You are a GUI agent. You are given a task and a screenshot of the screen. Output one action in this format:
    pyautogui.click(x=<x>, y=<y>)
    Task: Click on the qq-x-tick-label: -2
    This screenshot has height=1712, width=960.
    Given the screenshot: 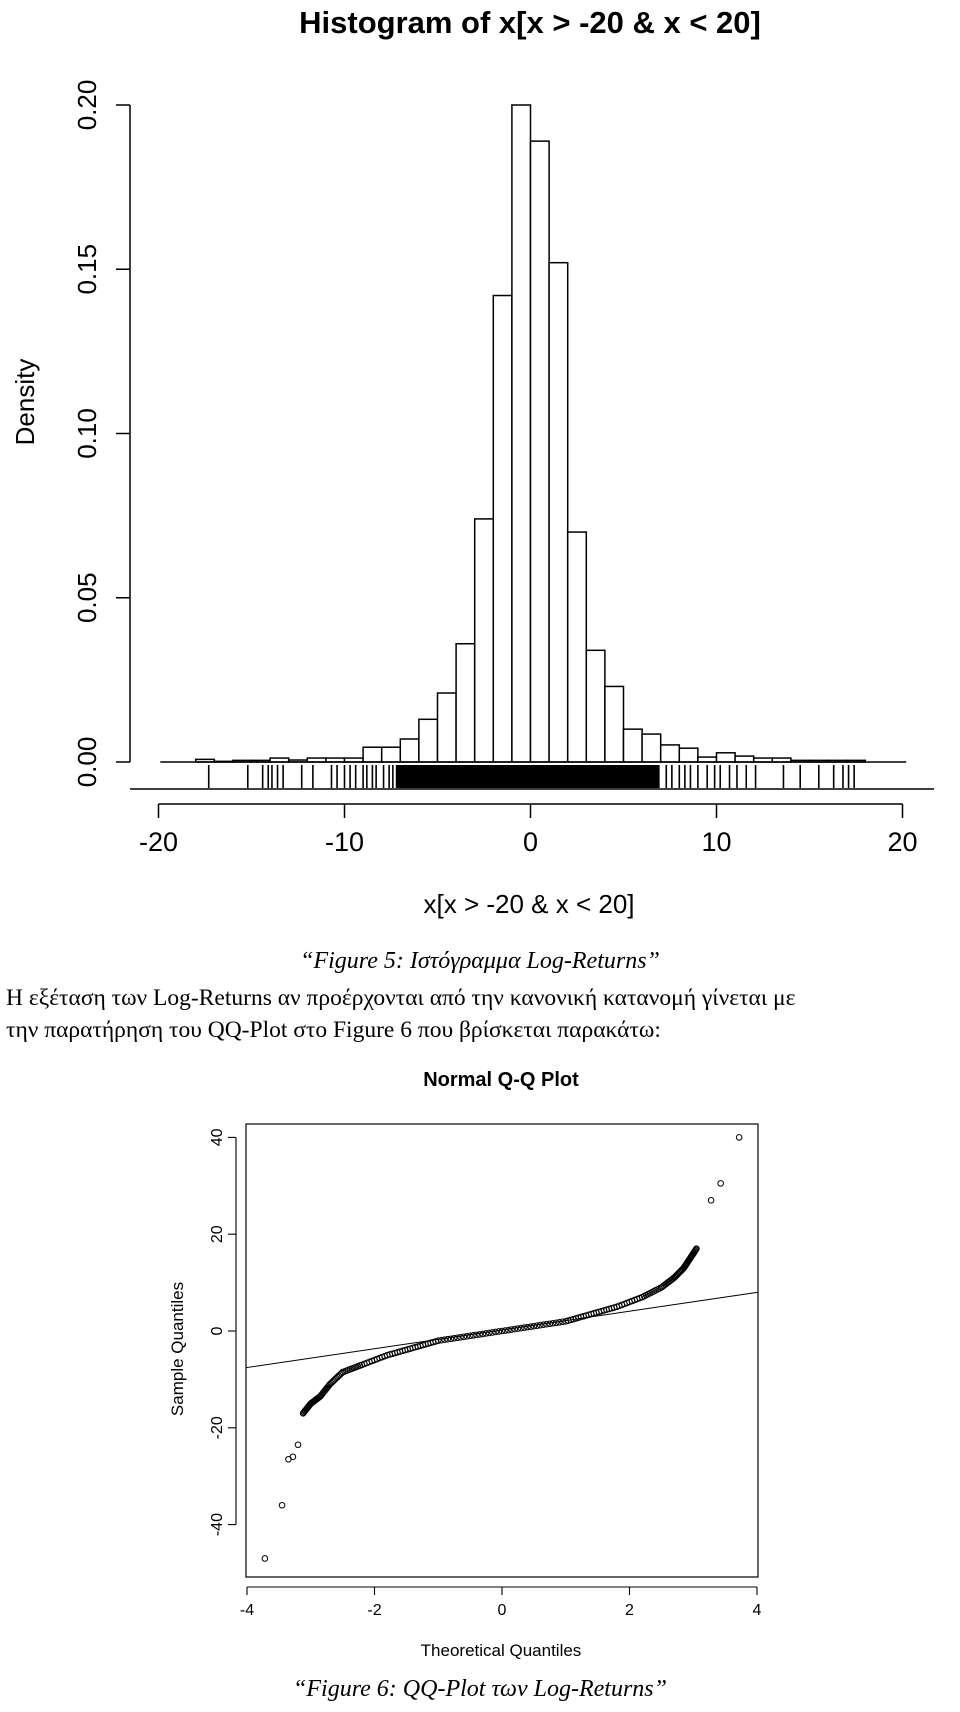 What is the action you would take?
    pyautogui.click(x=374, y=1610)
    